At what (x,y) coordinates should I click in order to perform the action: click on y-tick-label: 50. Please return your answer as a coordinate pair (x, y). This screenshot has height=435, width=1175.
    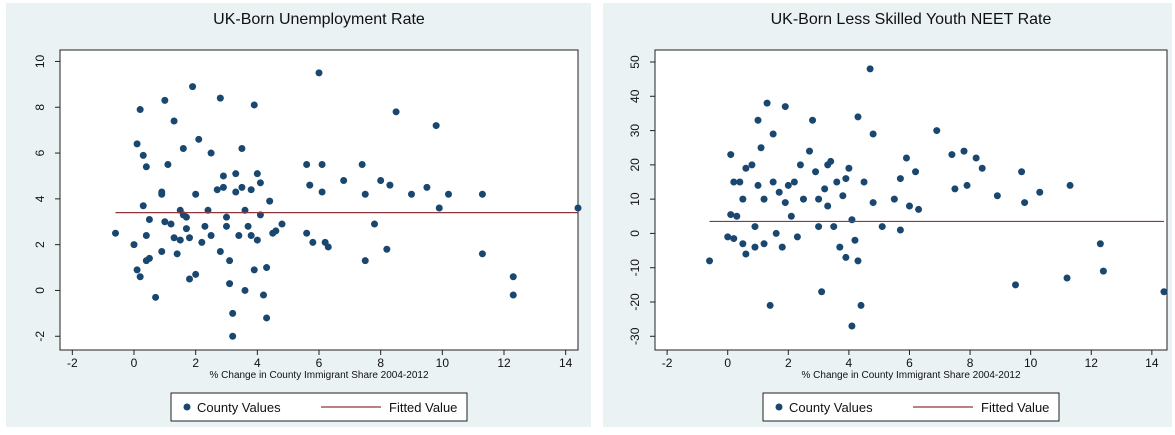
    Looking at the image, I should click on (635, 62).